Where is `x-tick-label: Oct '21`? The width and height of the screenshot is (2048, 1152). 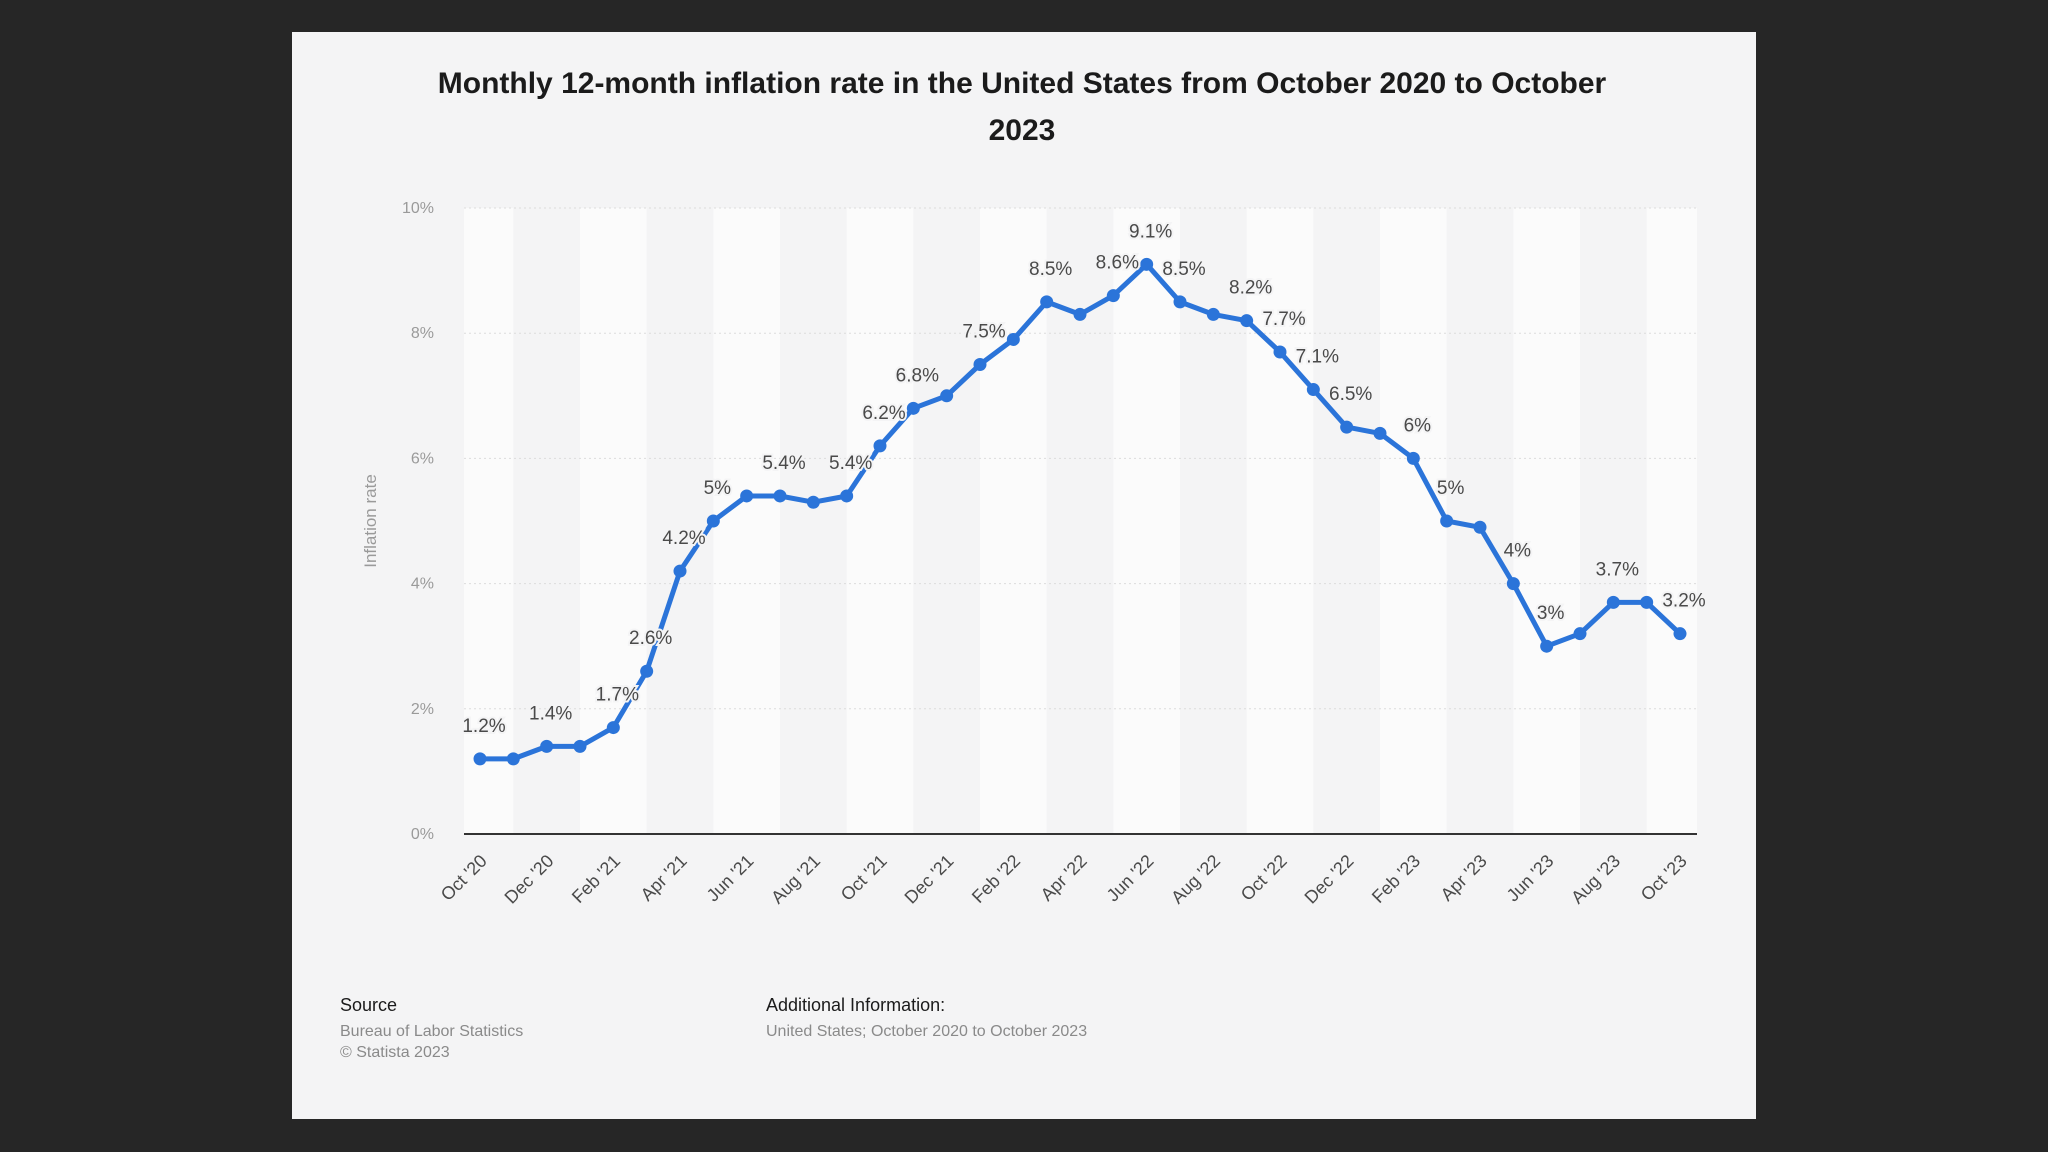
x-tick-label: Oct '21 is located at coordinates (864, 878).